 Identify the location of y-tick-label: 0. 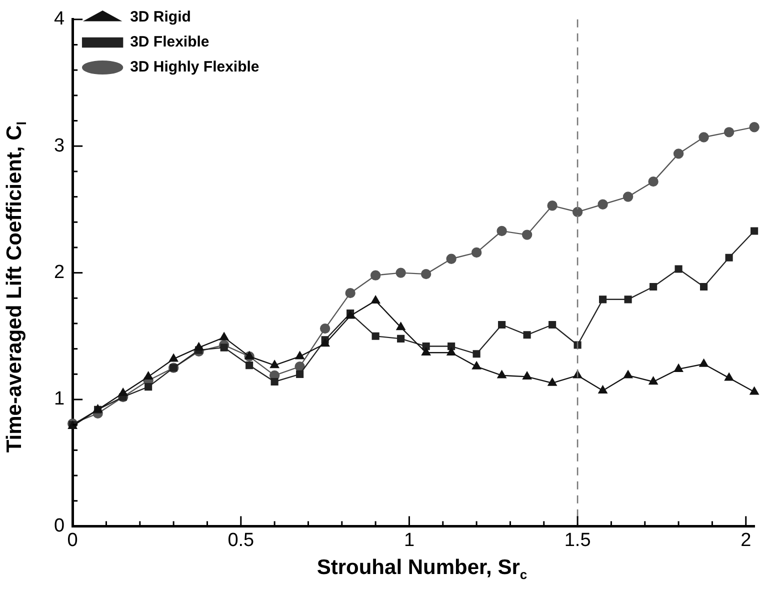
(59, 525).